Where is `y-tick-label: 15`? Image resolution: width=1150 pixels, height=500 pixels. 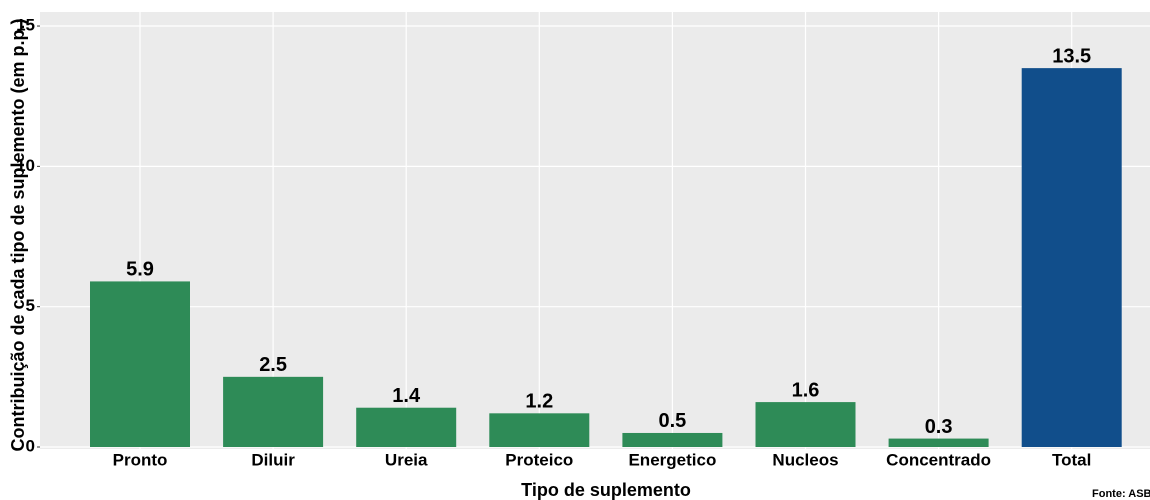
y-tick-label: 15 is located at coordinates (25, 25).